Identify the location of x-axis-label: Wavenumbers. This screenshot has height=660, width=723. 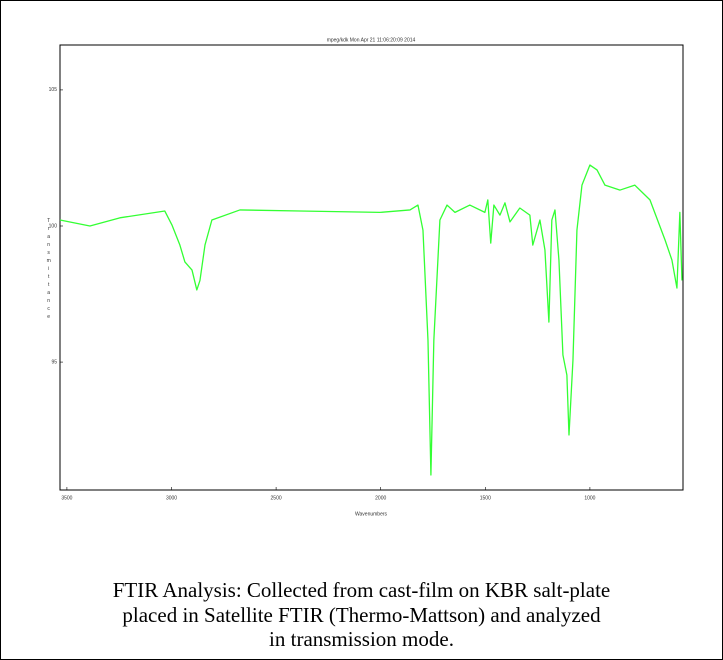
(371, 514).